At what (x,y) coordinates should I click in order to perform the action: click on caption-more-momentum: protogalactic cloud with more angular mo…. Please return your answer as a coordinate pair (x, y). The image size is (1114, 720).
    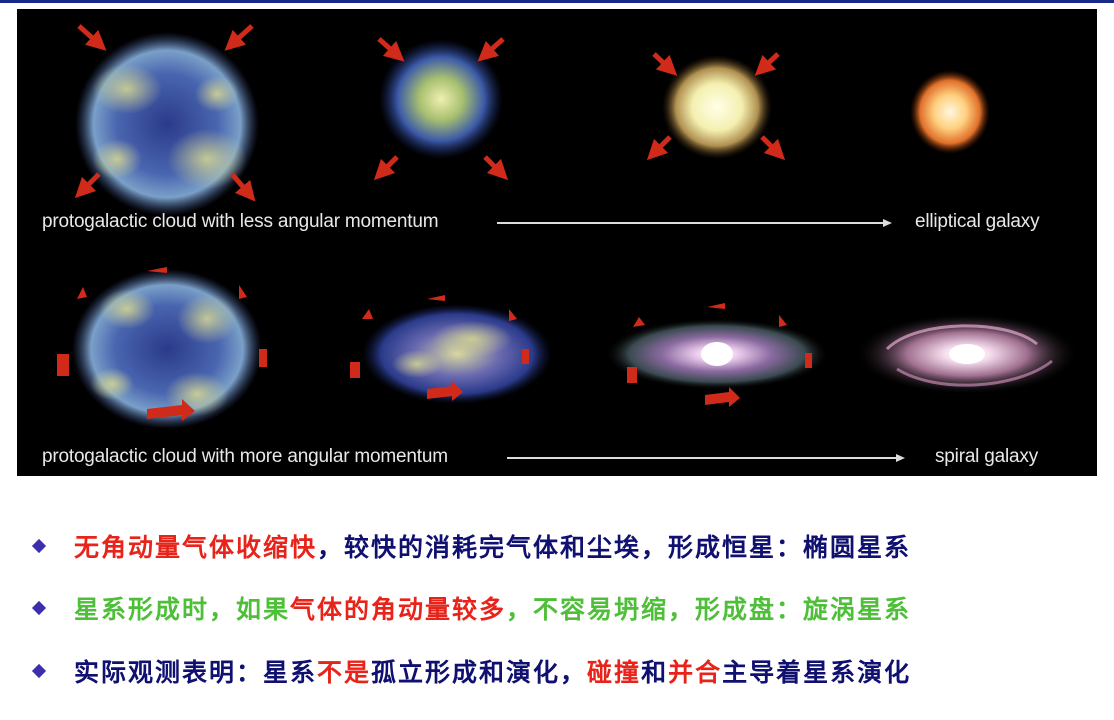
    Looking at the image, I should click on (245, 456).